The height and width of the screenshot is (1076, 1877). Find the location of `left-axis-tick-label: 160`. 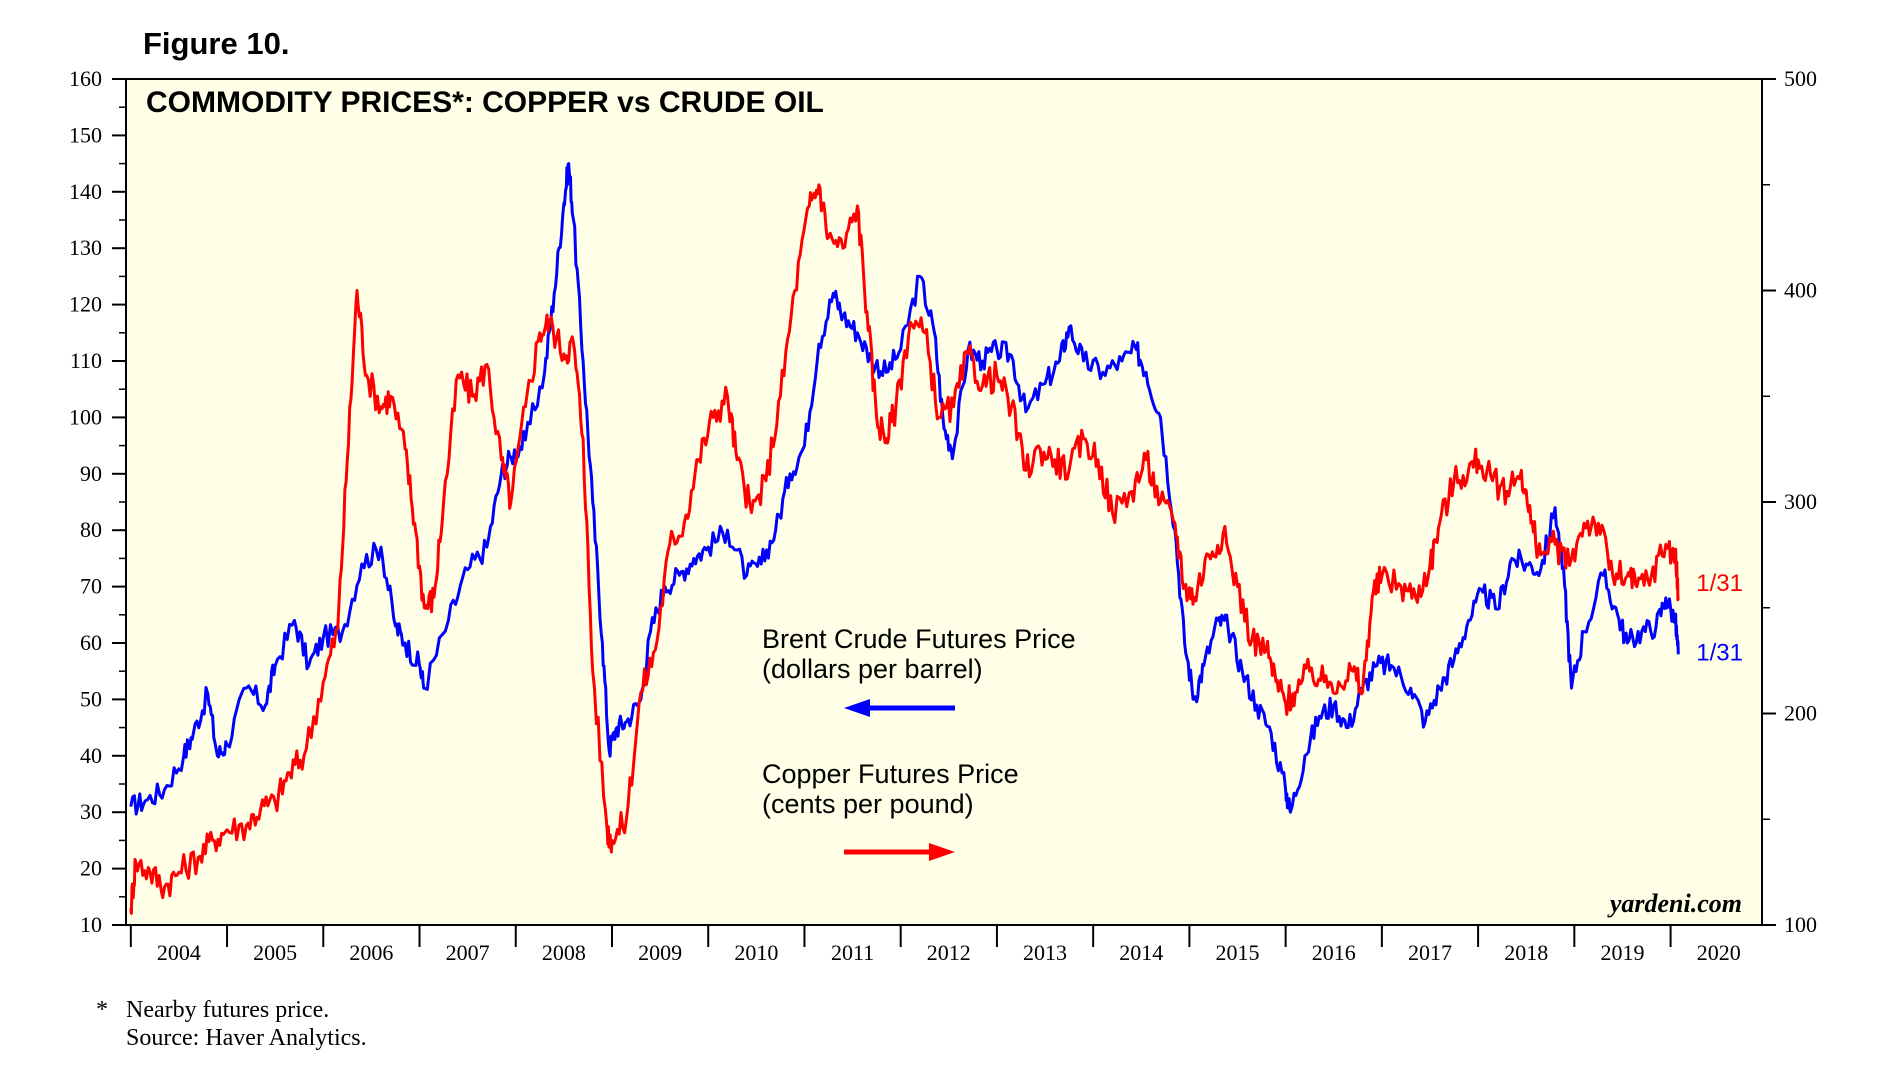

left-axis-tick-label: 160 is located at coordinates (85, 78).